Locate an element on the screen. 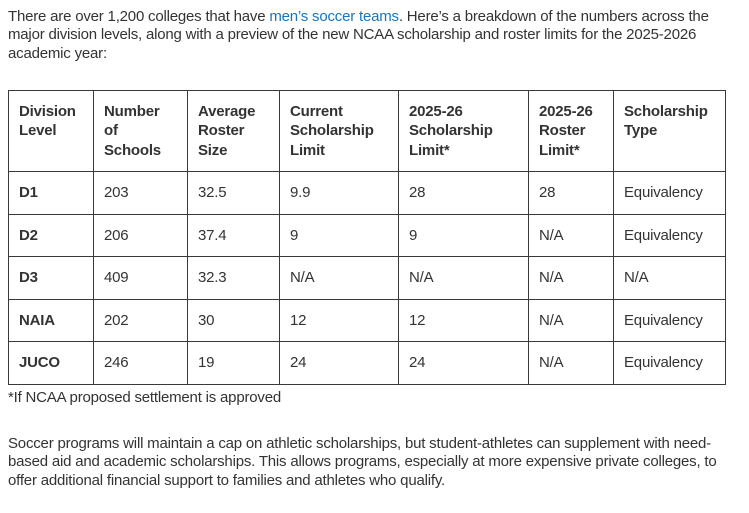  table-cell: 409 is located at coordinates (140, 278).